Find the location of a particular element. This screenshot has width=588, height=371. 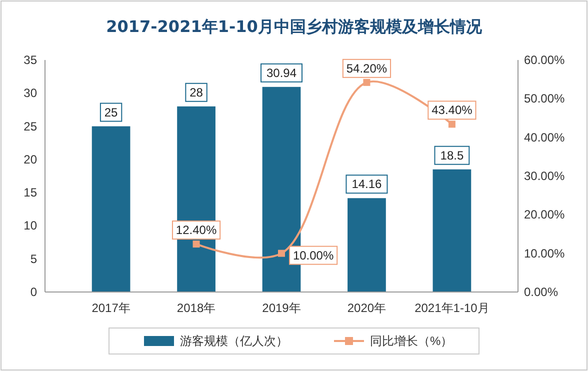

data-label: 30.94 is located at coordinates (281, 73).